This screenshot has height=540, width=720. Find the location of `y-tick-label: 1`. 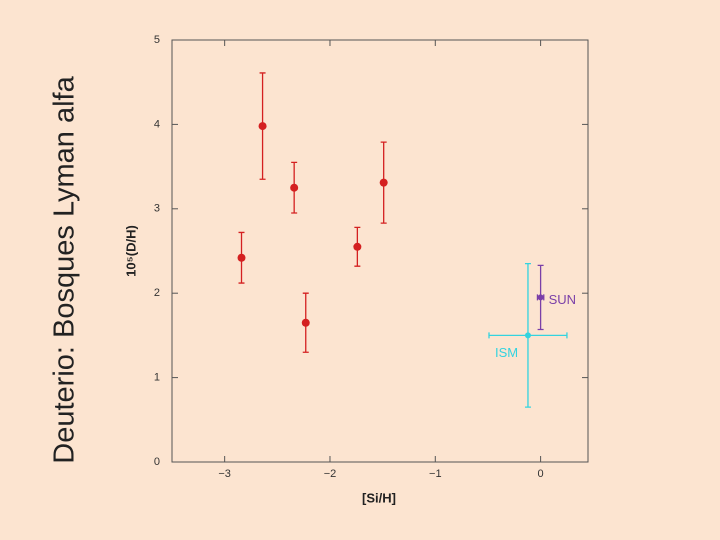

y-tick-label: 1 is located at coordinates (157, 378).